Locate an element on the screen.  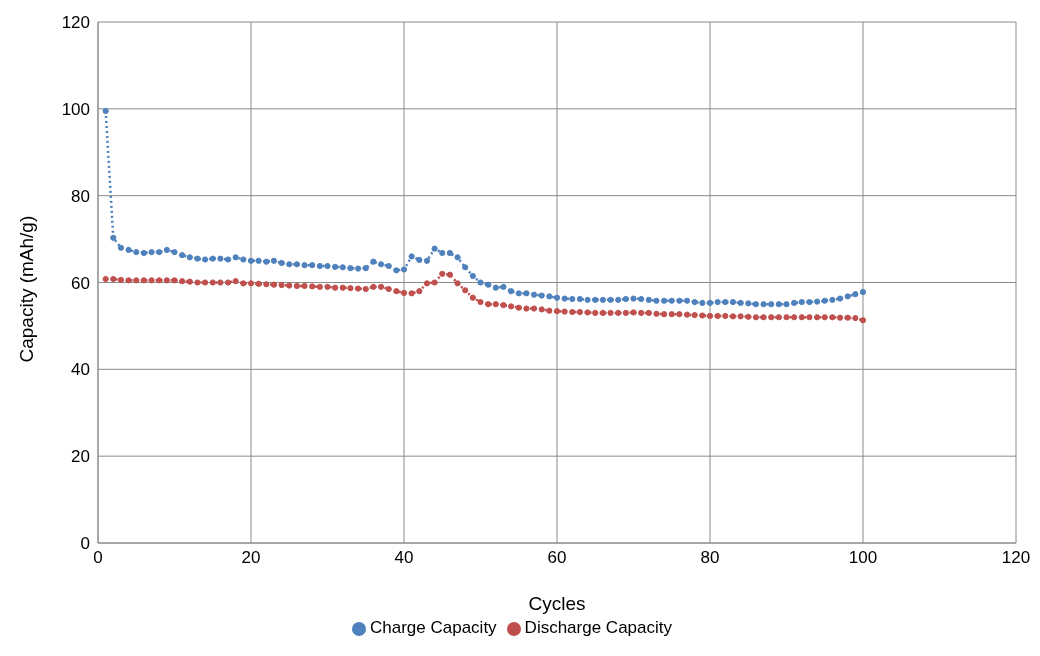
y-tick-label: 40 is located at coordinates (80, 370).